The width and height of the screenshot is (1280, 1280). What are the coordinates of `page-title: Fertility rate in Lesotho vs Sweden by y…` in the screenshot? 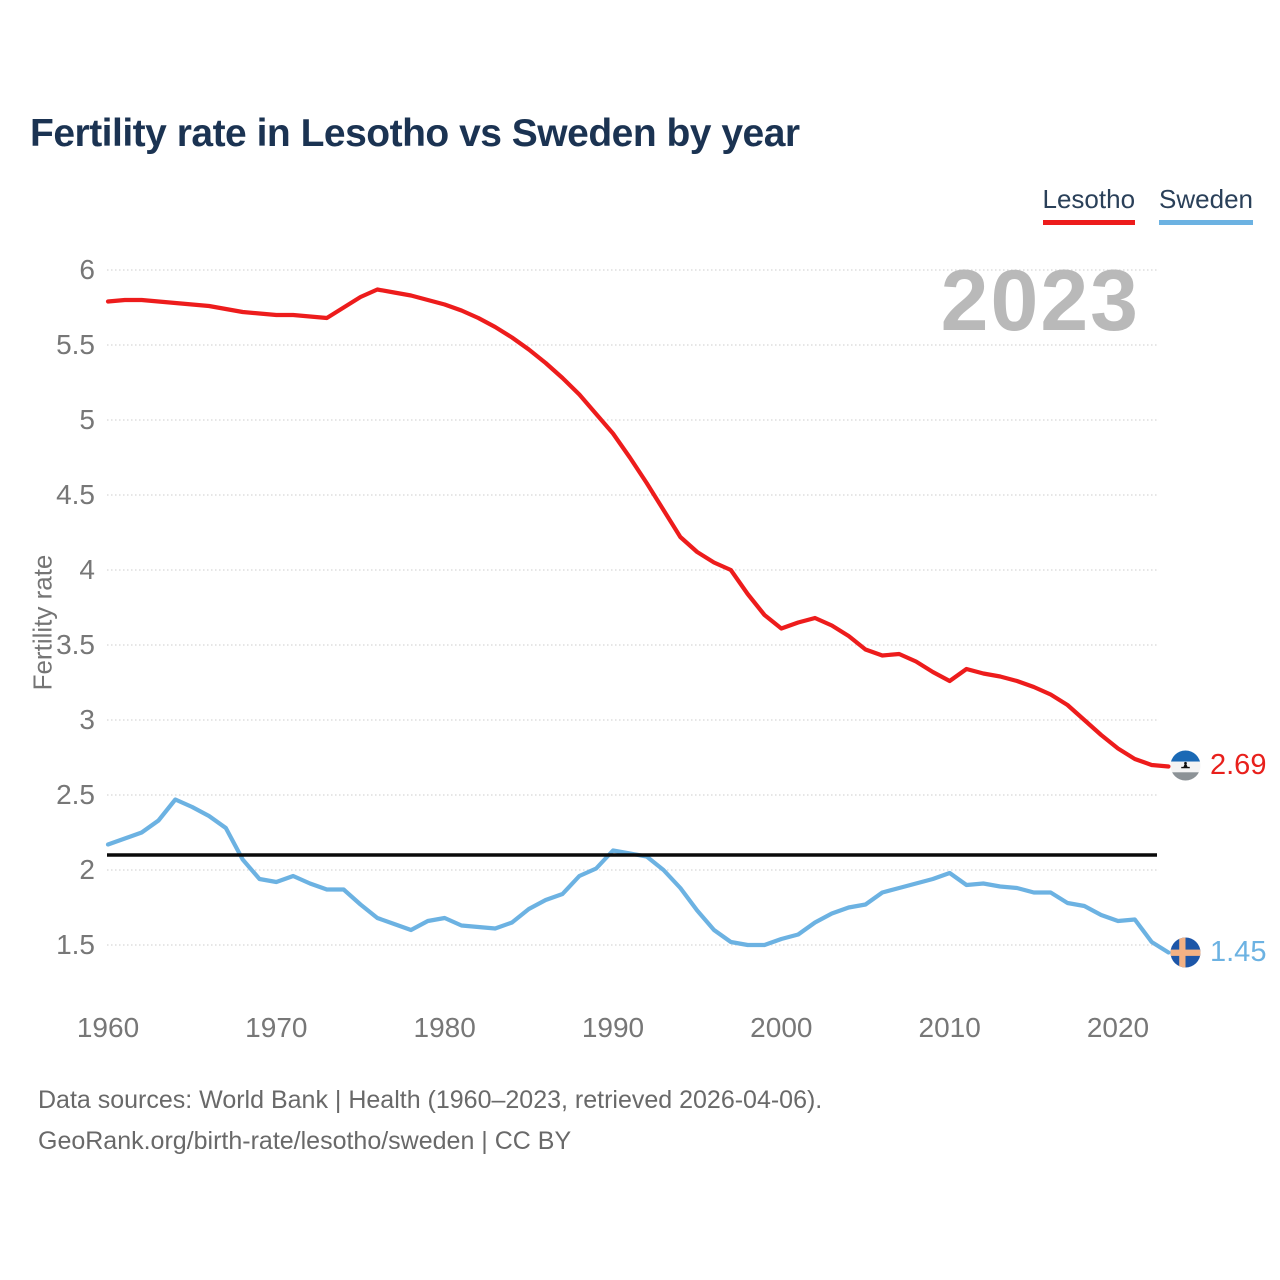 It's located at (415, 133).